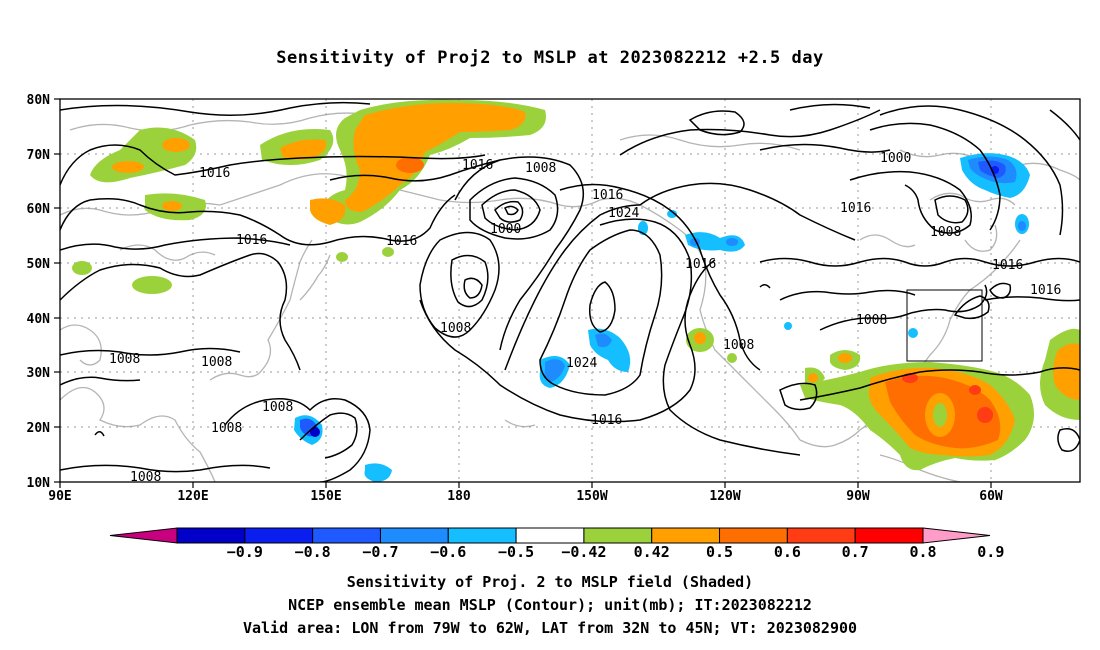 The height and width of the screenshot is (650, 1100). What do you see at coordinates (39, 483) in the screenshot?
I see `lat-label: 10N` at bounding box center [39, 483].